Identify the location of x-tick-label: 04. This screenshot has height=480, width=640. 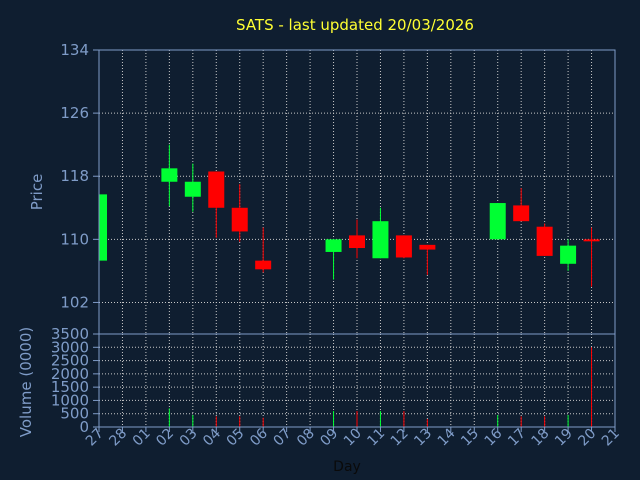
(212, 437).